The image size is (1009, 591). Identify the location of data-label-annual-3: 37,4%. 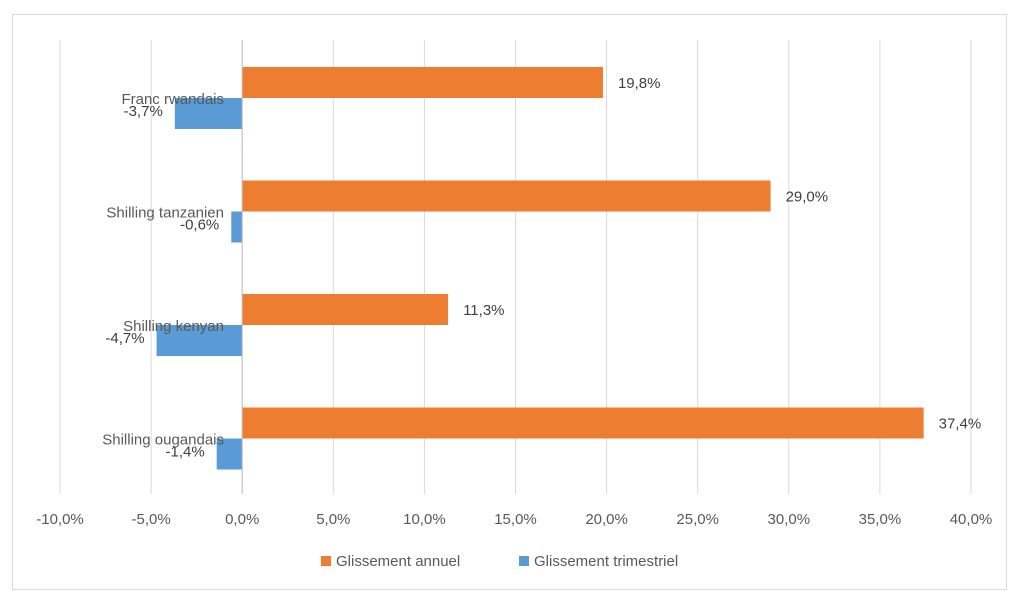
(960, 424).